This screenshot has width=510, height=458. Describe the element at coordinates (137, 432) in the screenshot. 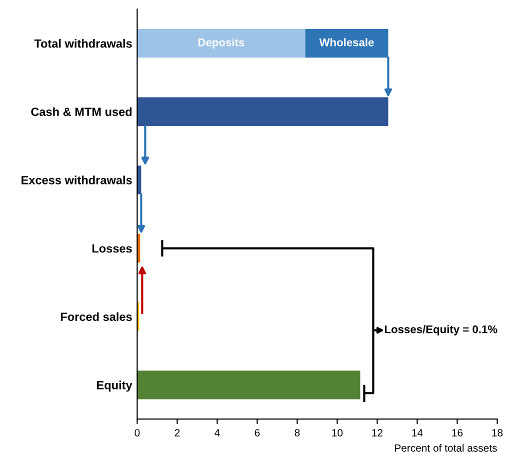

I see `x-tick-label: 0` at that location.